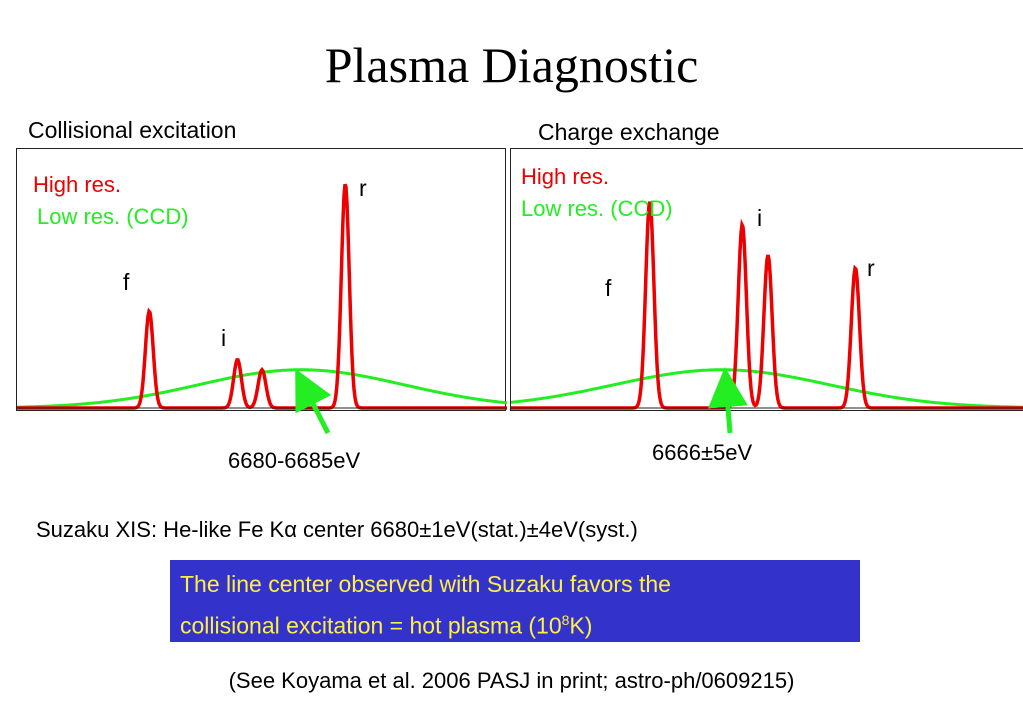  I want to click on arrow-charge-exchange-center, so click(728, 400).